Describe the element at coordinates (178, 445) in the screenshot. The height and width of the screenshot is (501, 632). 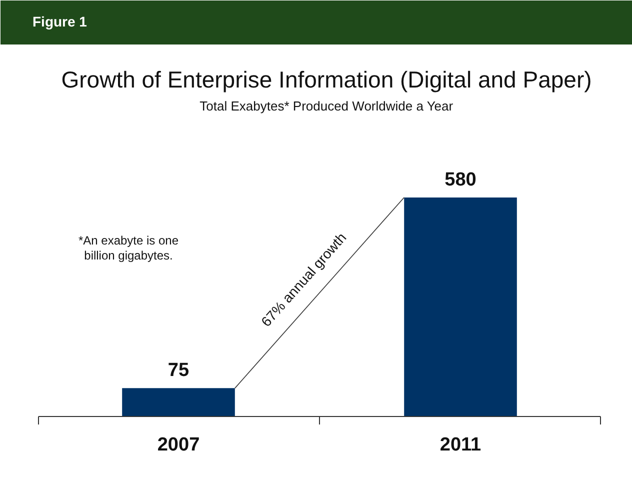
I see `x-tick-label: 2007` at that location.